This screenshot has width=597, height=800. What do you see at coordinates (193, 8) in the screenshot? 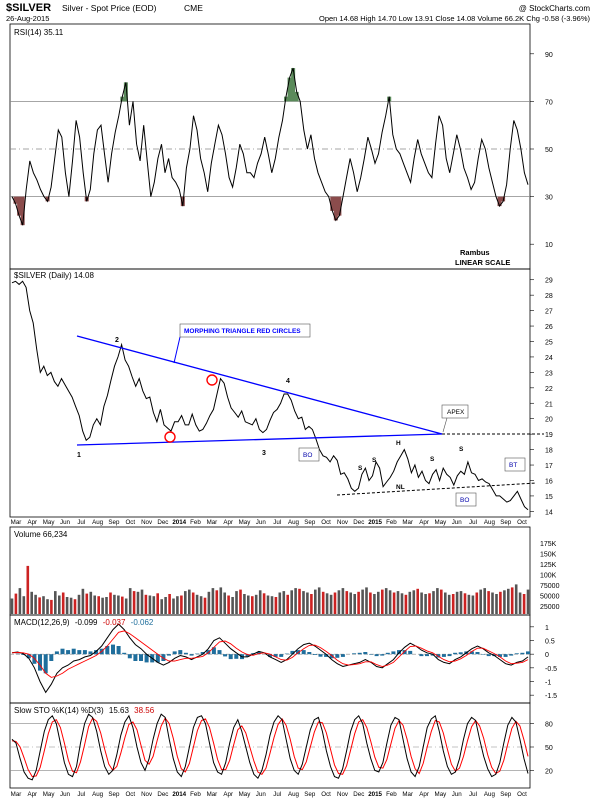
I see `exchange-label: CME` at bounding box center [193, 8].